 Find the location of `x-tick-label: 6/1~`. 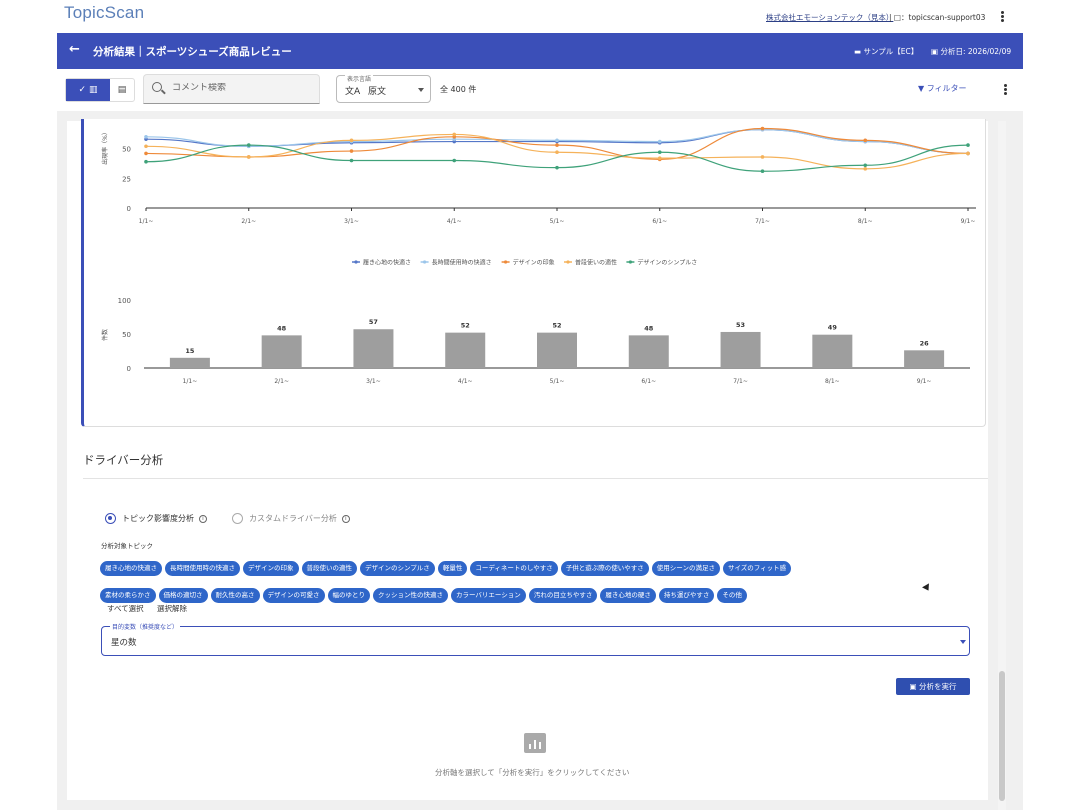

x-tick-label: 6/1~ is located at coordinates (648, 381).